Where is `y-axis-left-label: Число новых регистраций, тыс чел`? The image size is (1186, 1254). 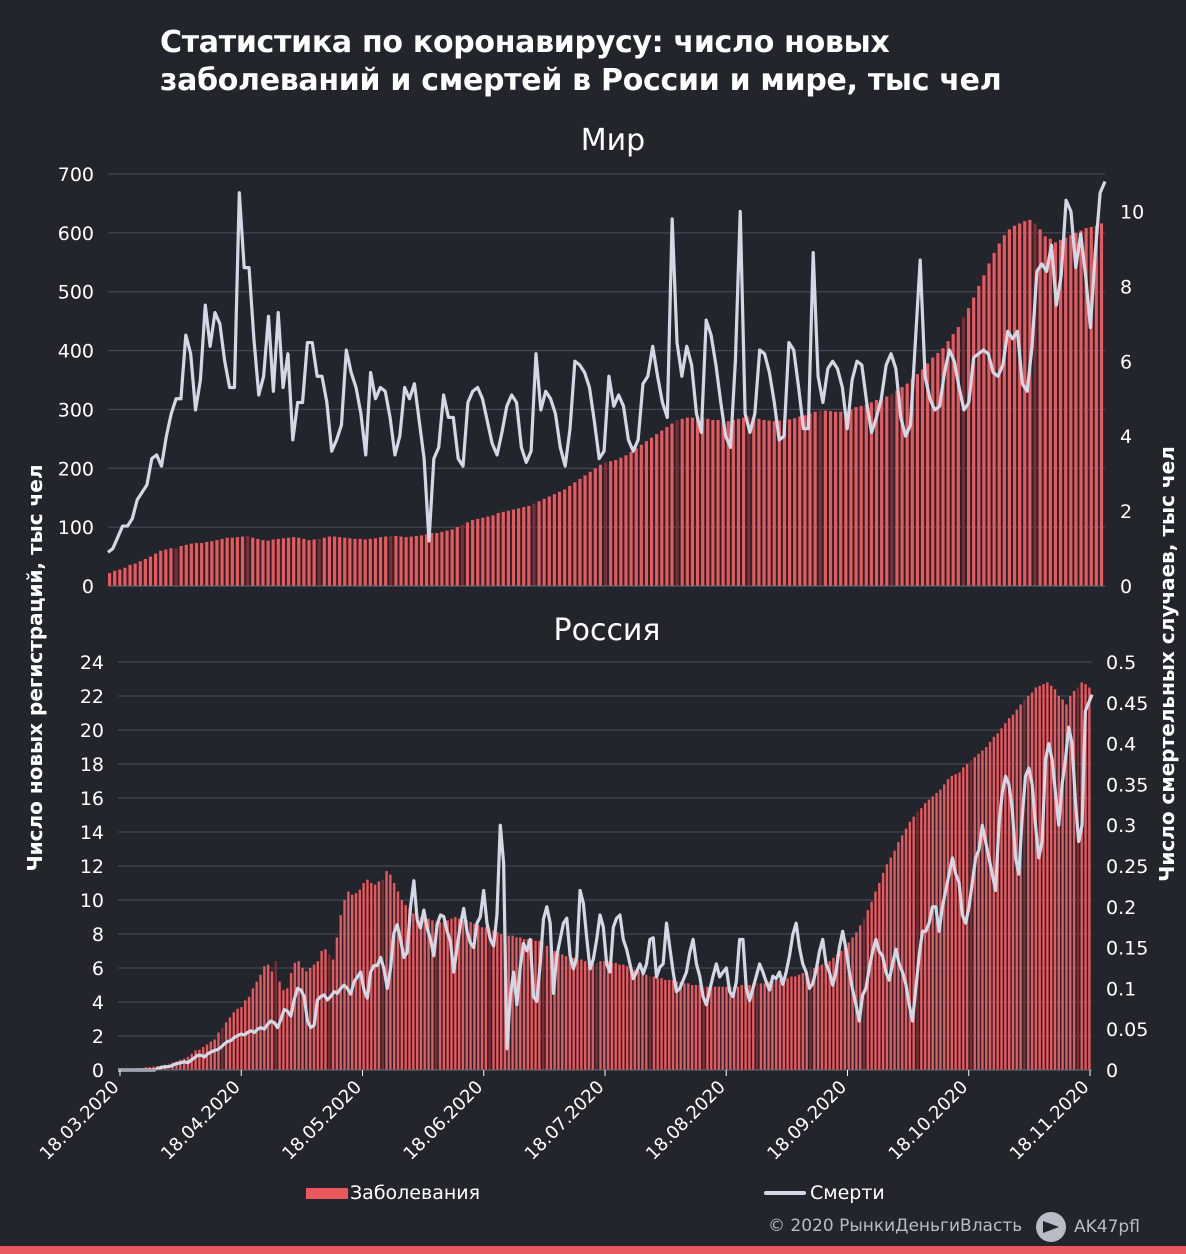
y-axis-left-label: Число новых регистраций, тыс чел is located at coordinates (35, 667).